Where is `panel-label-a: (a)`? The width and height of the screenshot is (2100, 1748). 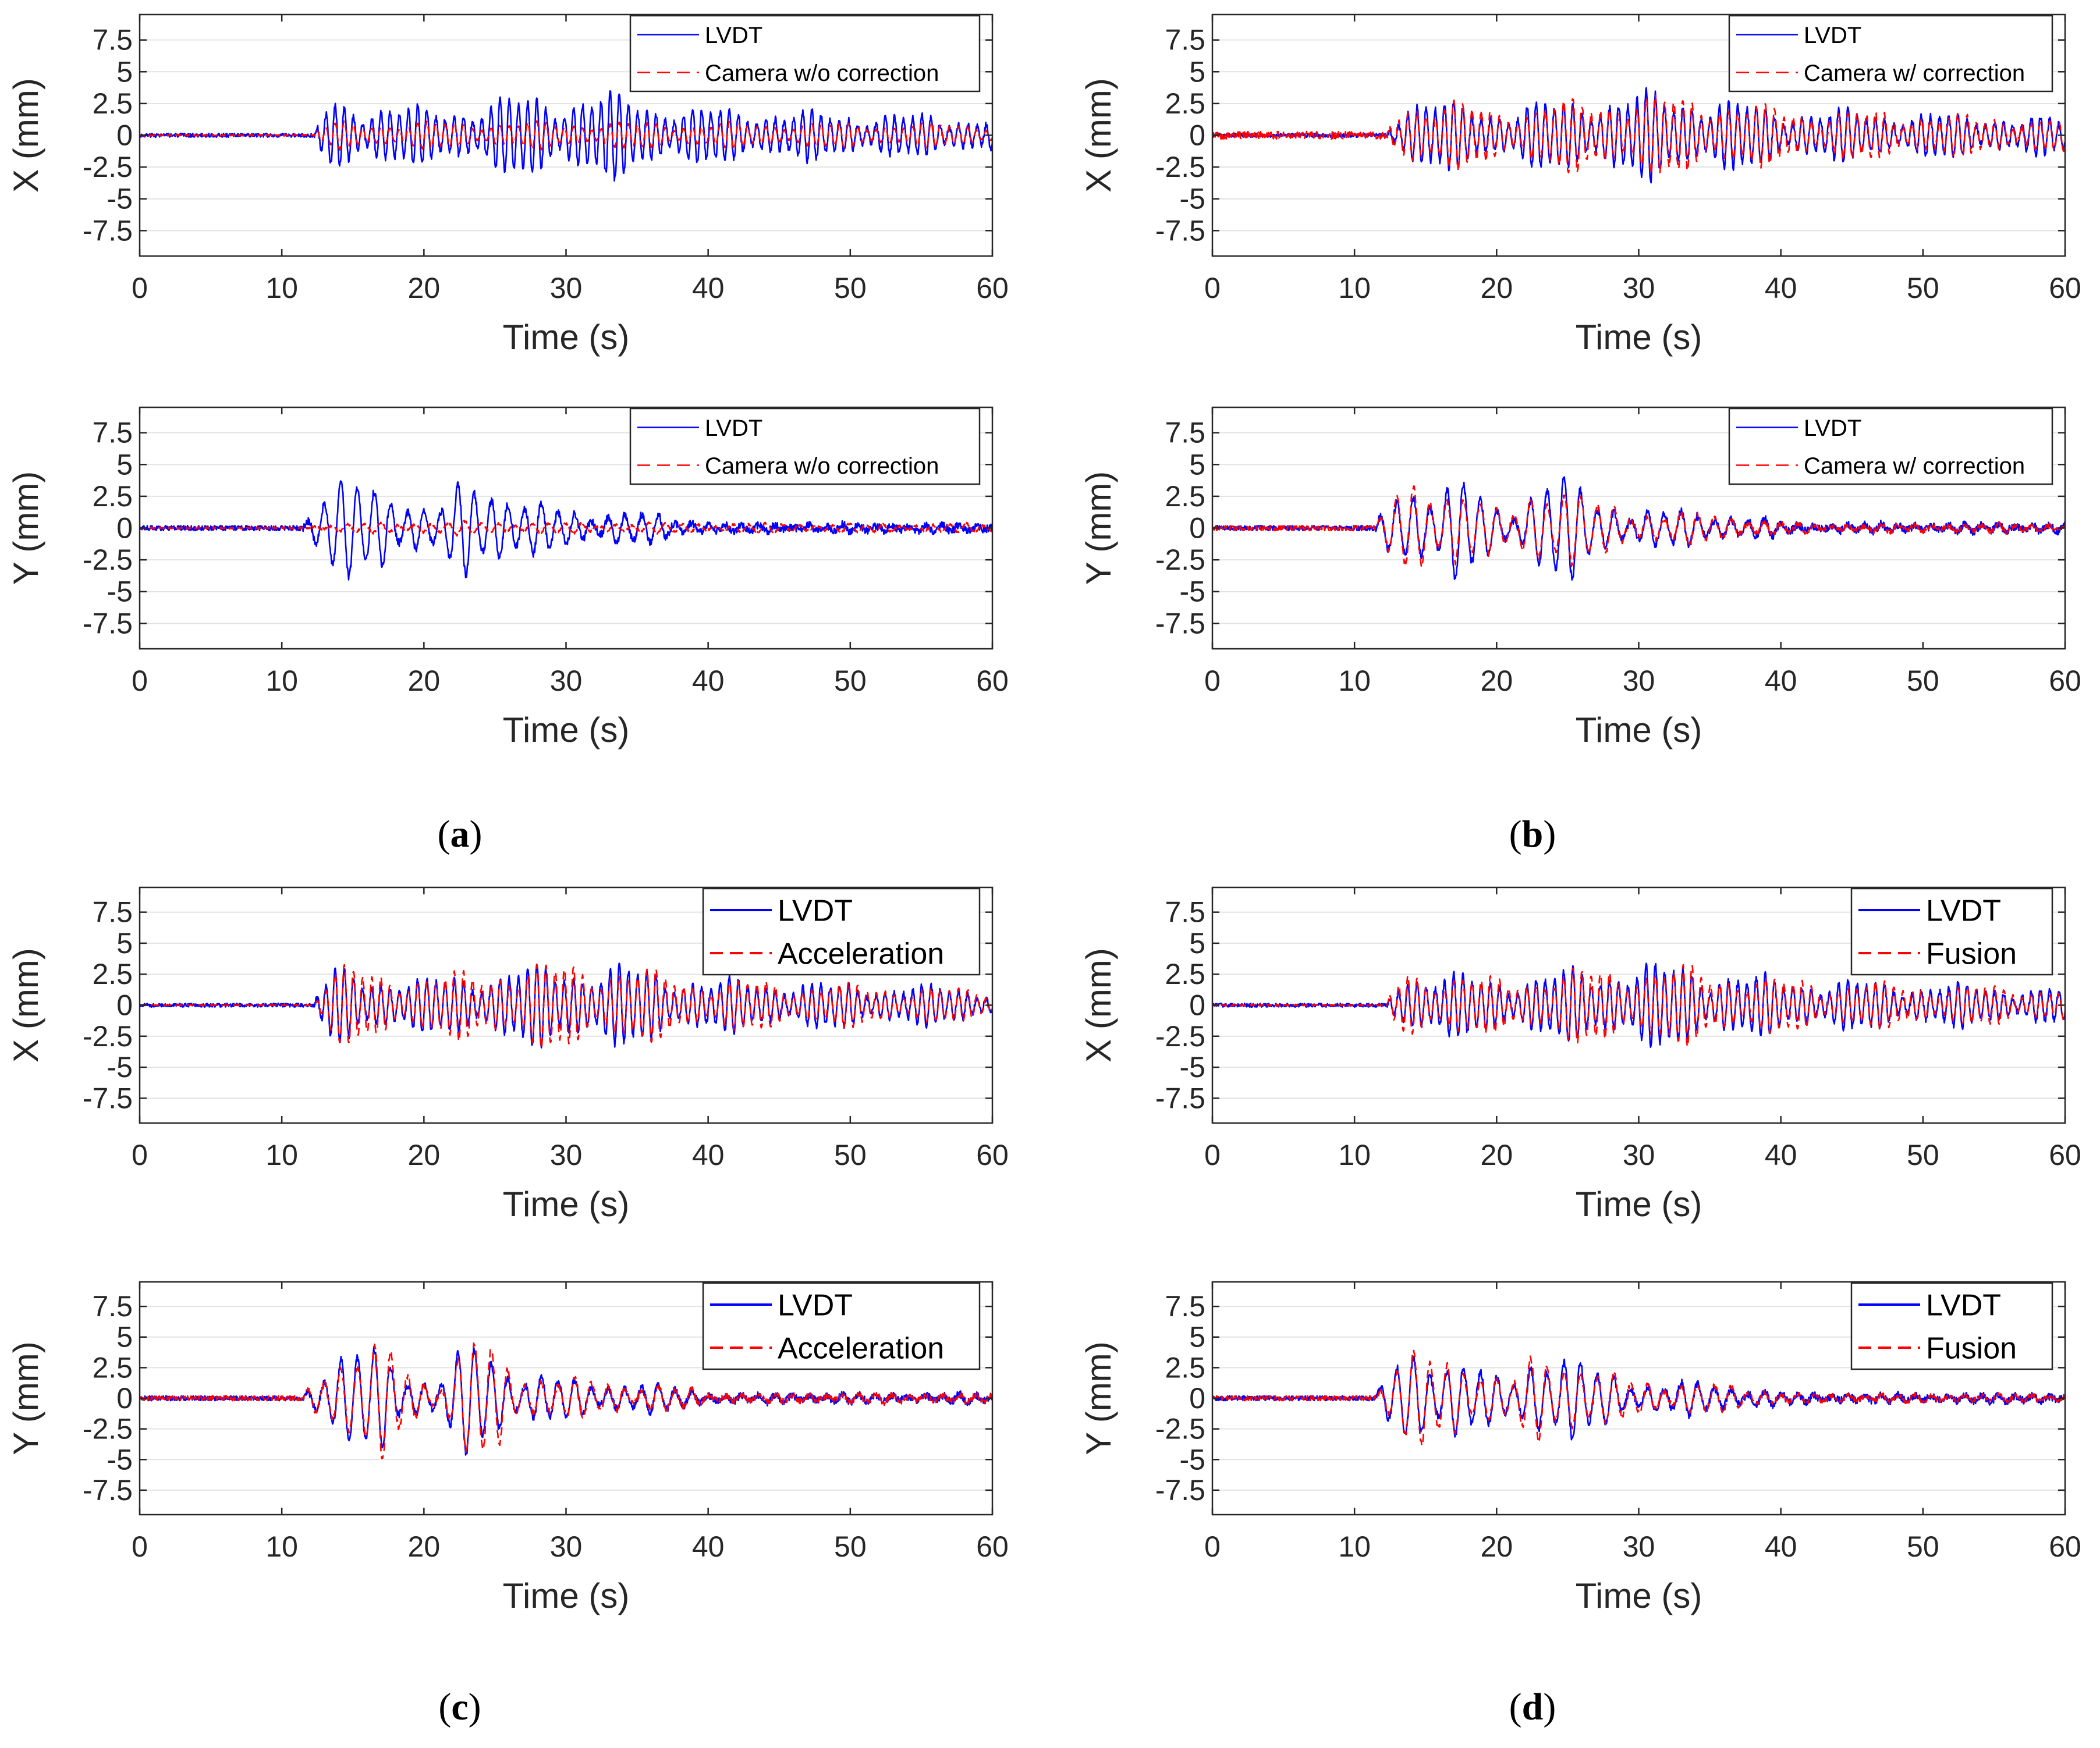 panel-label-a: (a) is located at coordinates (460, 834).